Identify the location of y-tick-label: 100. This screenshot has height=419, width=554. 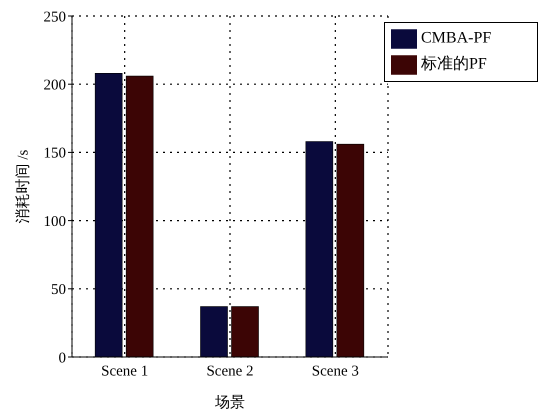
(55, 222).